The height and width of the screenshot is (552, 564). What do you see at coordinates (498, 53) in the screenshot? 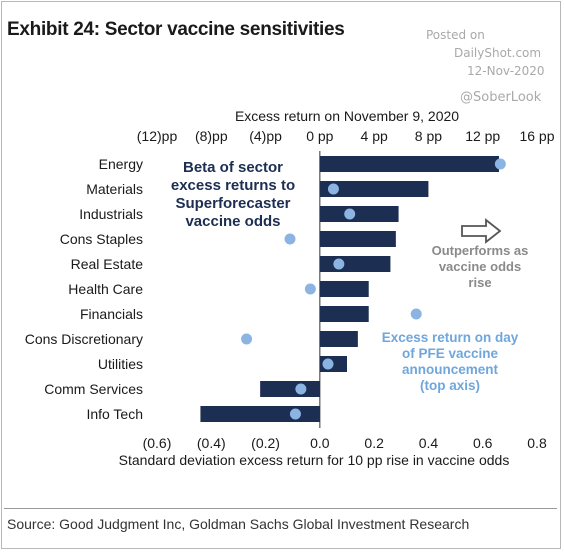
I see `watermark-site: DailyShot.com` at bounding box center [498, 53].